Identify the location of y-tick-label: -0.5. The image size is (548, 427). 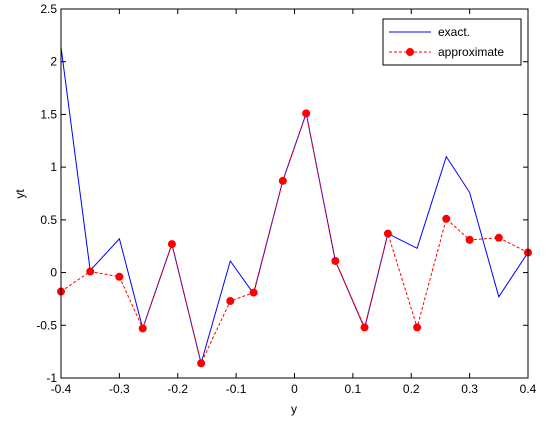
(46, 325).